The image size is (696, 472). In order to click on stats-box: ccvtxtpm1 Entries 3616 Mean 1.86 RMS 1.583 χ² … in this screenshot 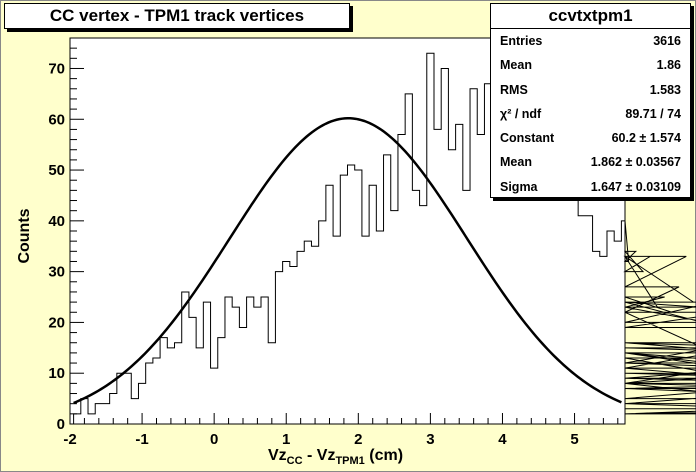, I will do `click(590, 100)`.